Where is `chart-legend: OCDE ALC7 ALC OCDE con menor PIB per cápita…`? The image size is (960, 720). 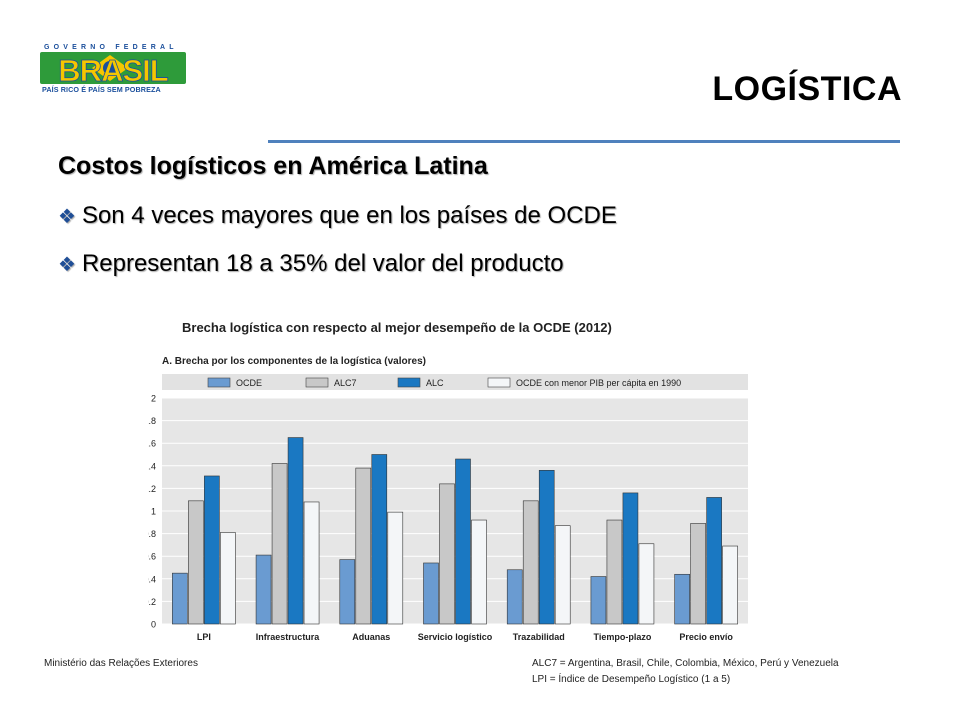
chart-legend: OCDE ALC7 ALC OCDE con menor PIB per cápita… is located at coordinates (444, 382).